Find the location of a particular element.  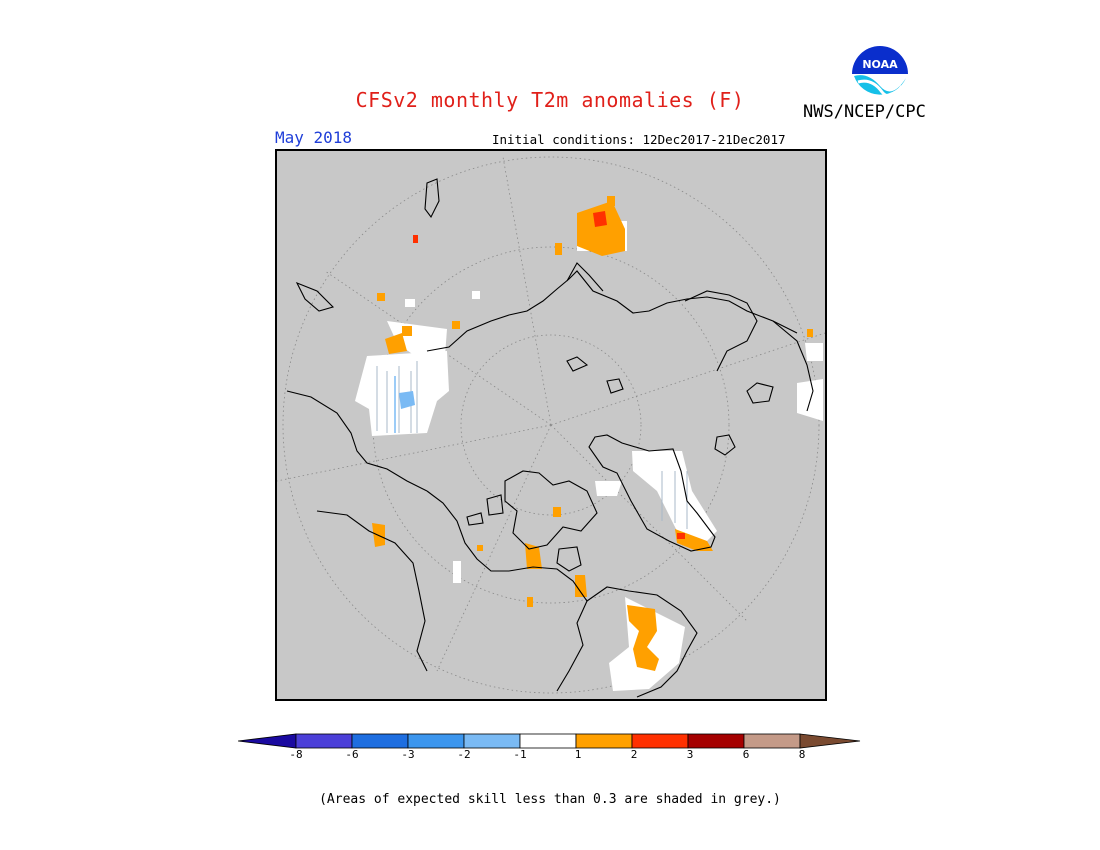

colorbar-ticks: -8 -6 -3 -2 -1 1 2 3 6 8 is located at coordinates (550, 758).